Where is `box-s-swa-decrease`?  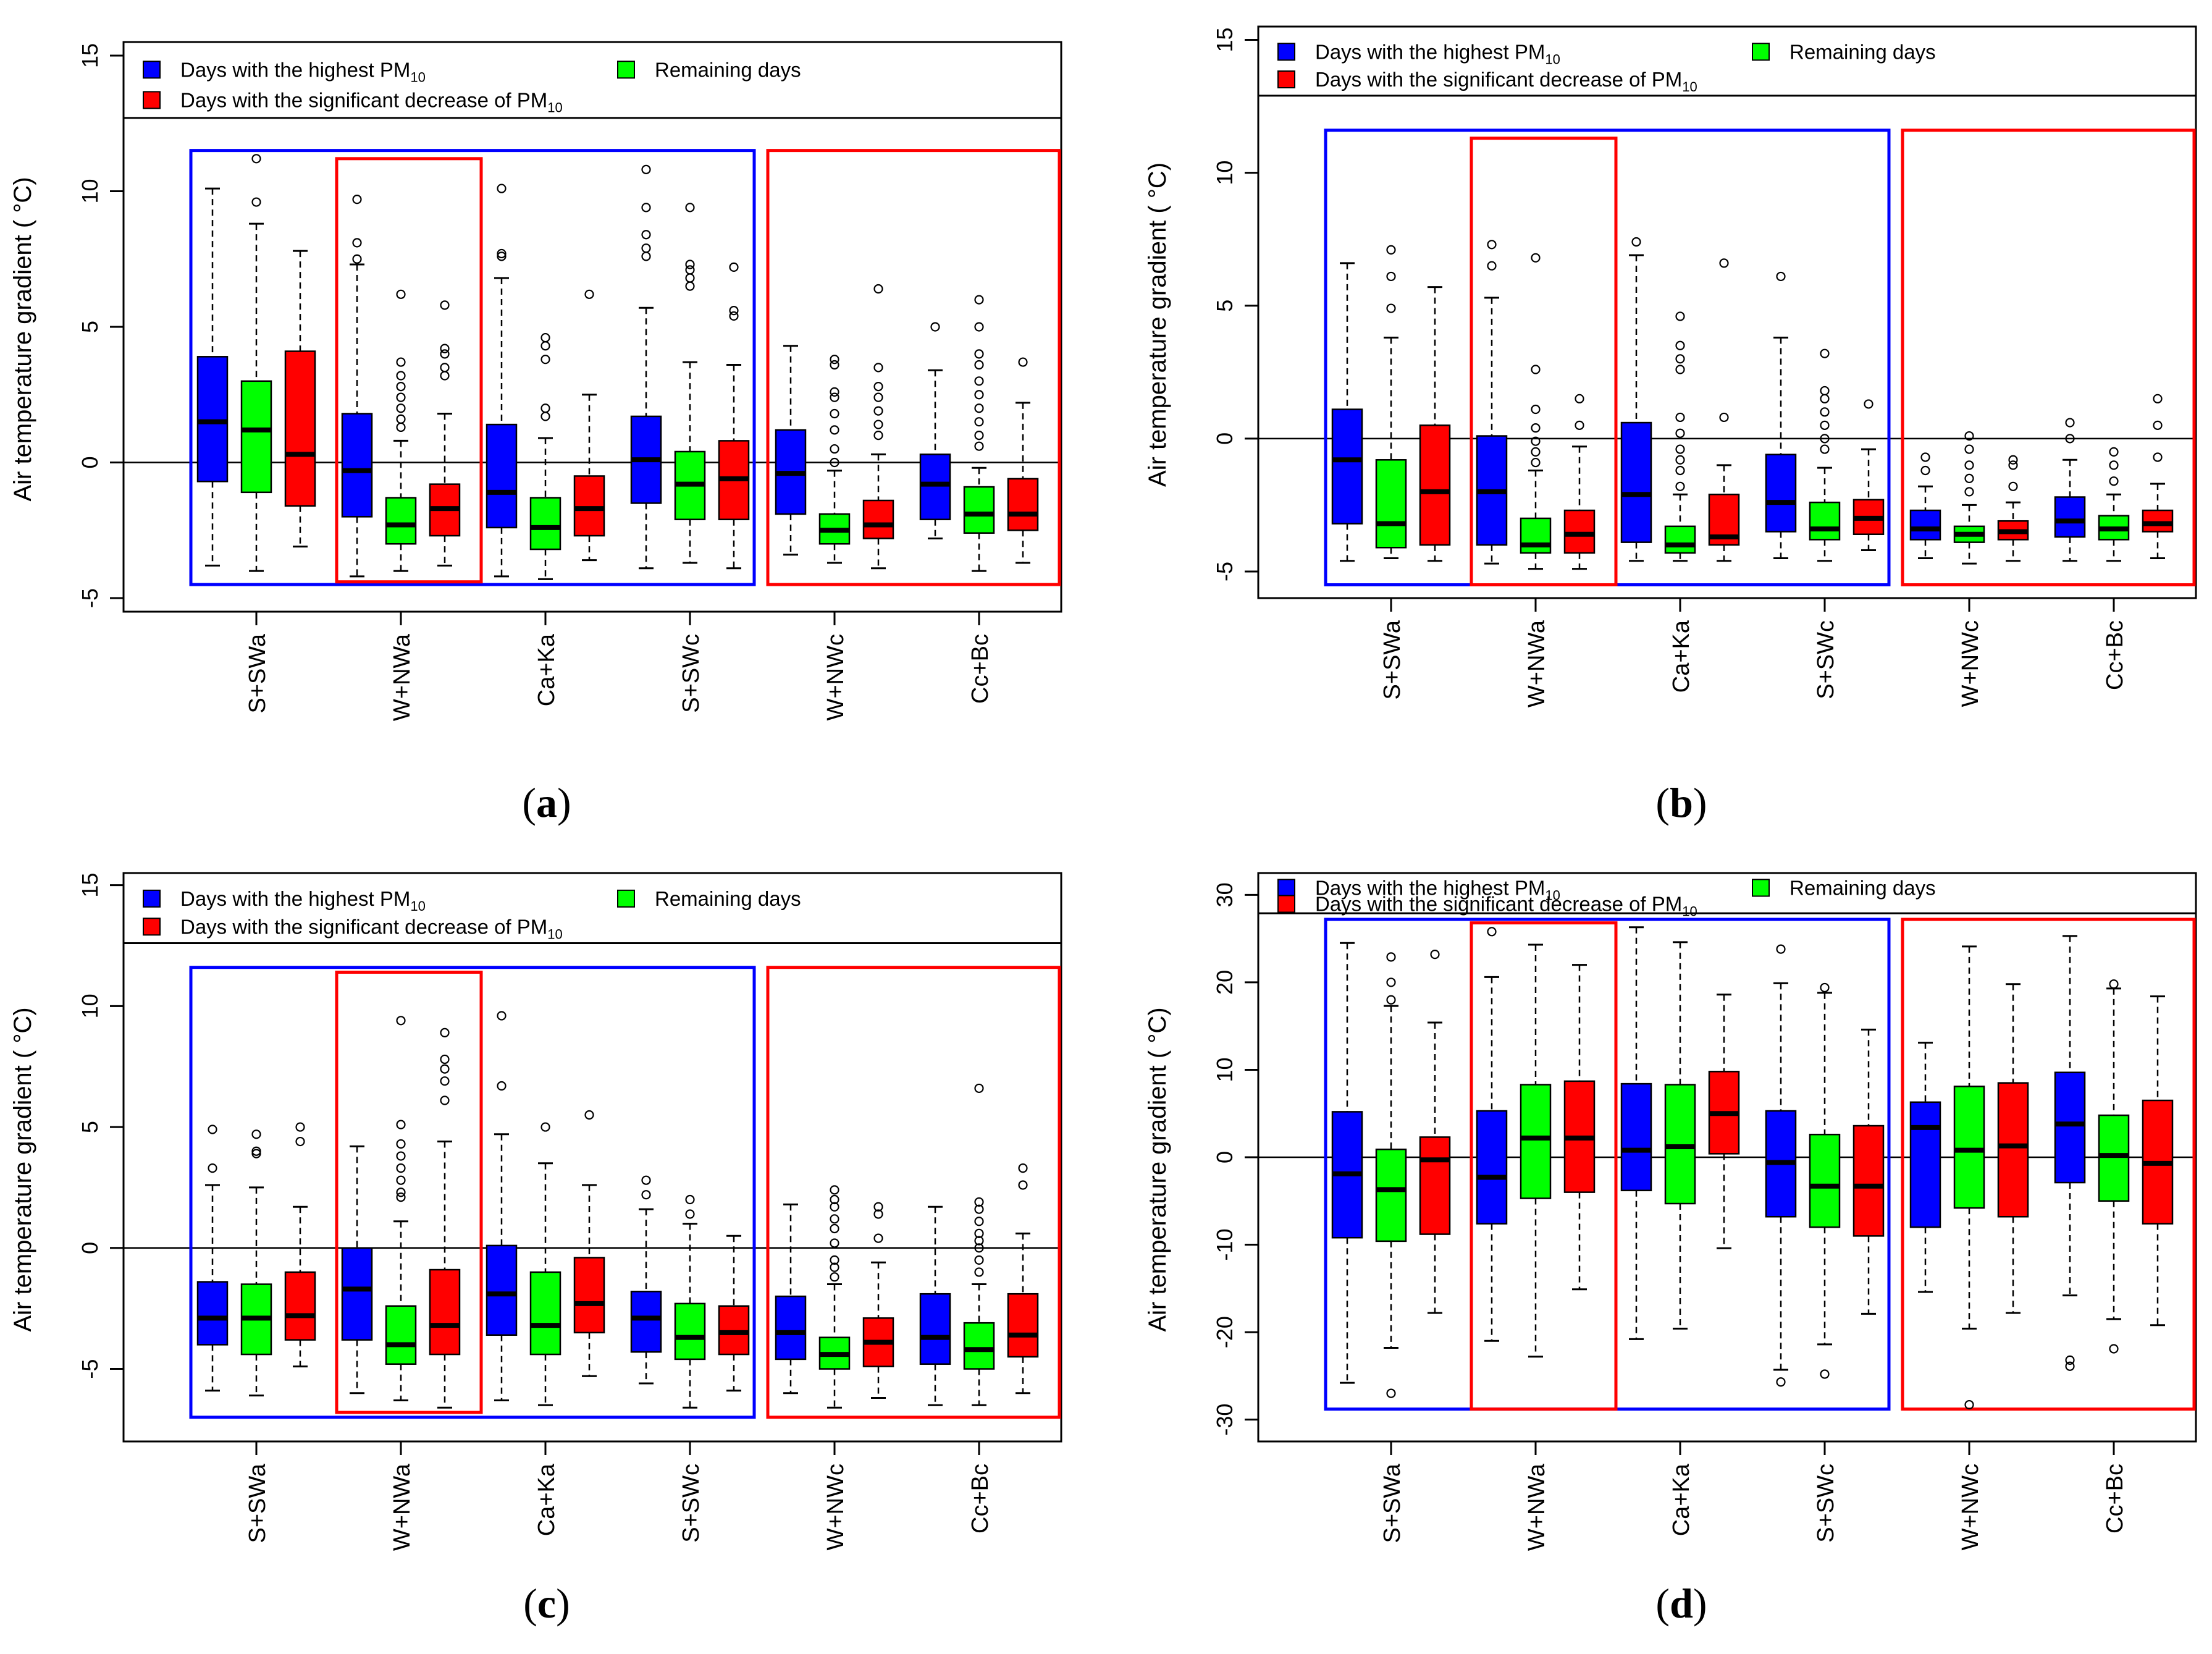
box-s-swa-decrease is located at coordinates (300, 399).